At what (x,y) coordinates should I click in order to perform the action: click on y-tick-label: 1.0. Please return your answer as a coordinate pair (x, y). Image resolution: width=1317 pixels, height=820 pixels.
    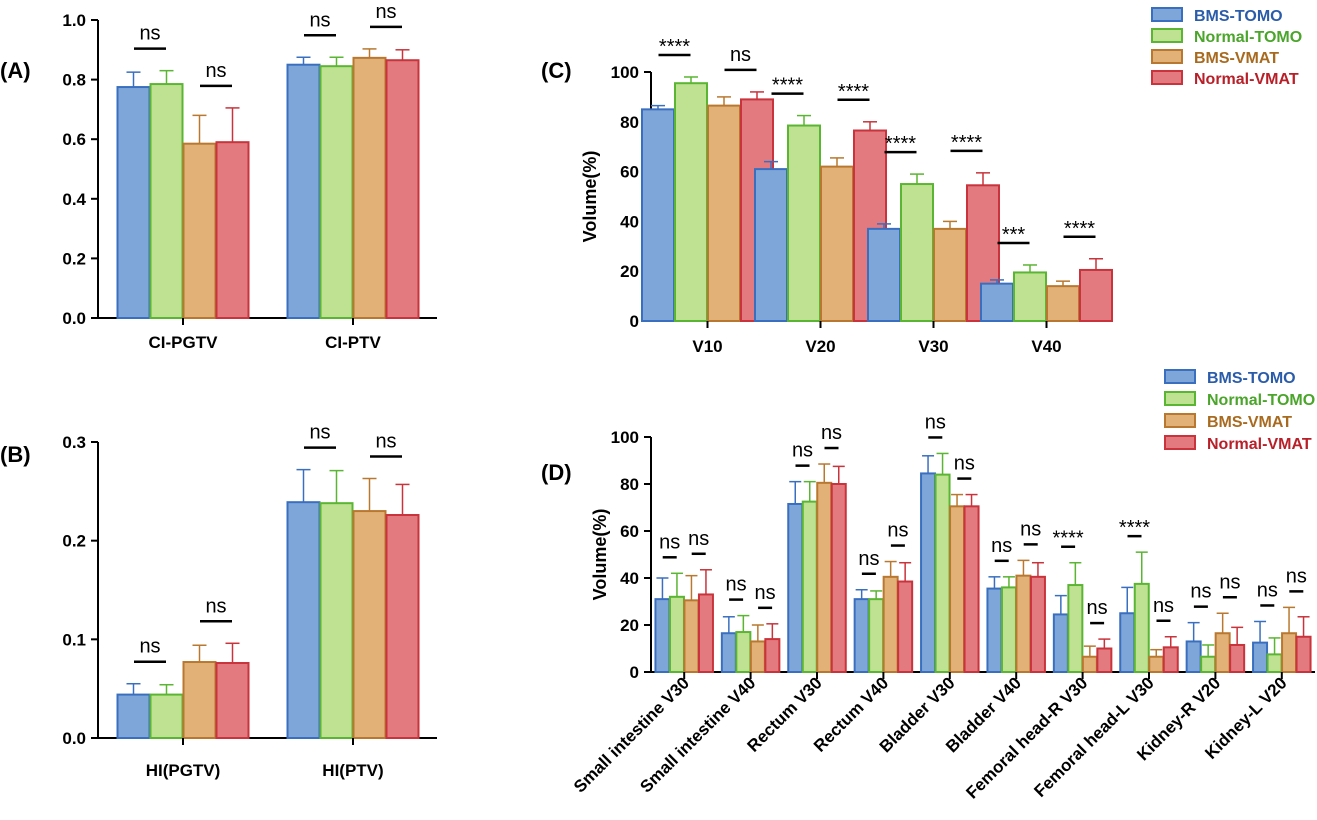
    Looking at the image, I should click on (74, 20).